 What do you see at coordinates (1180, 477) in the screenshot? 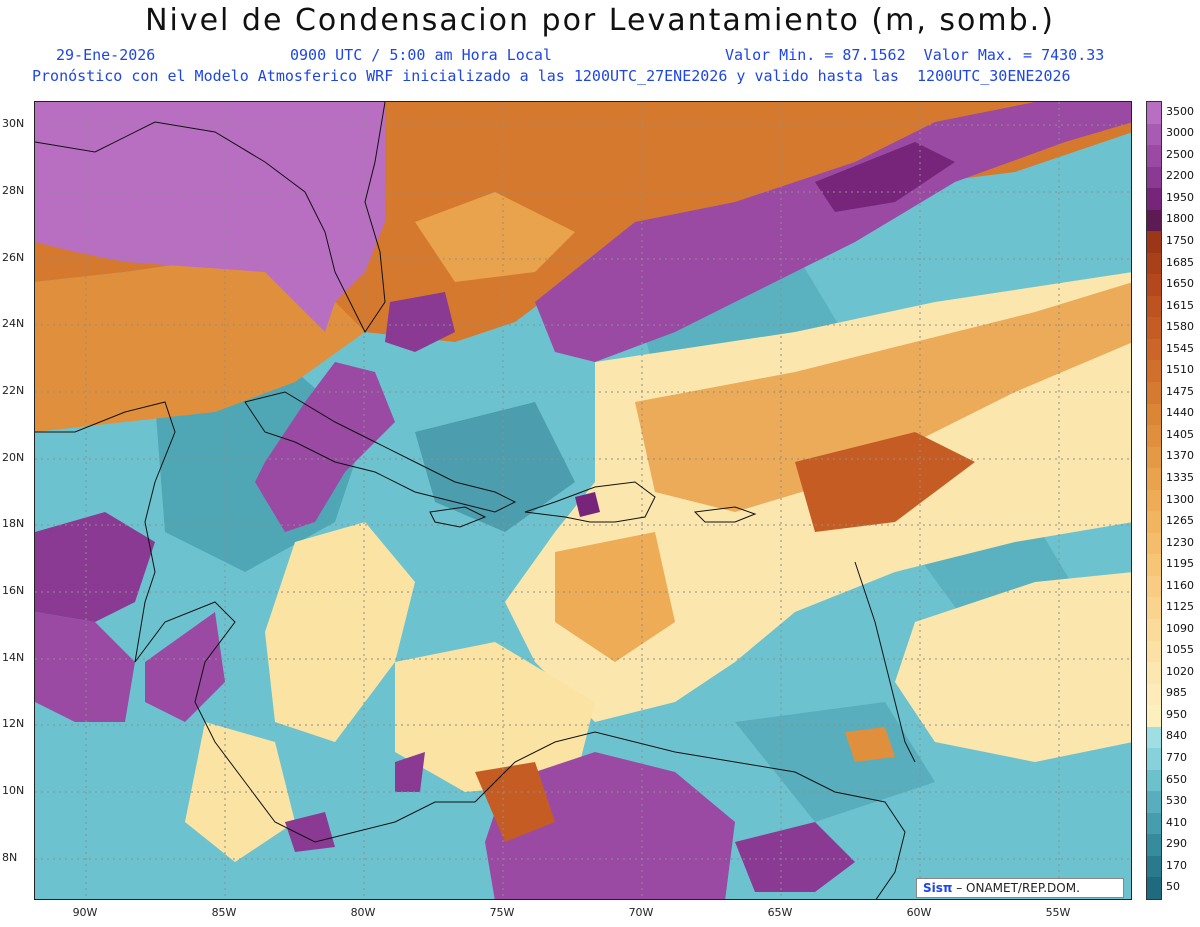
I see `colorbar-label: 1335` at bounding box center [1180, 477].